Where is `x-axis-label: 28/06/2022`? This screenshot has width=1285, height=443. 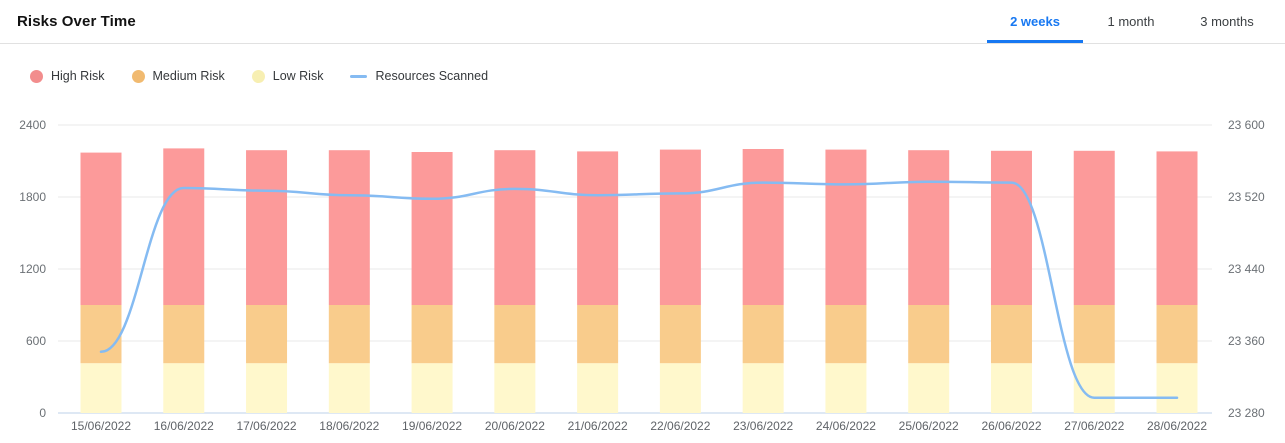 x-axis-label: 28/06/2022 is located at coordinates (1177, 426).